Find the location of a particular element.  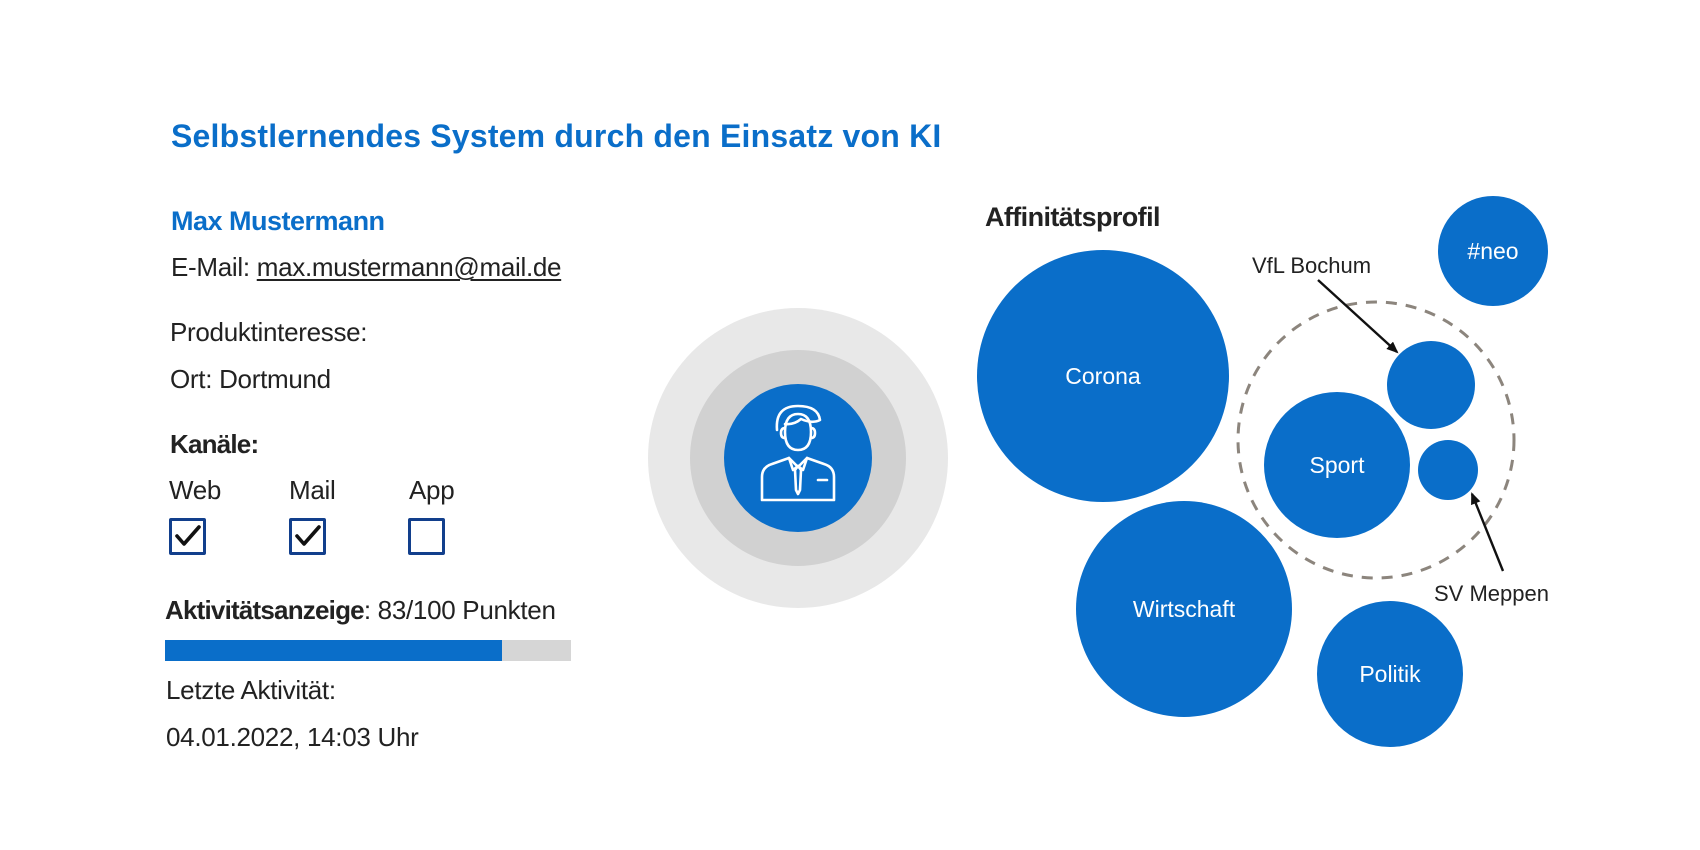

arrow-vfl-bochum is located at coordinates (1358, 316).